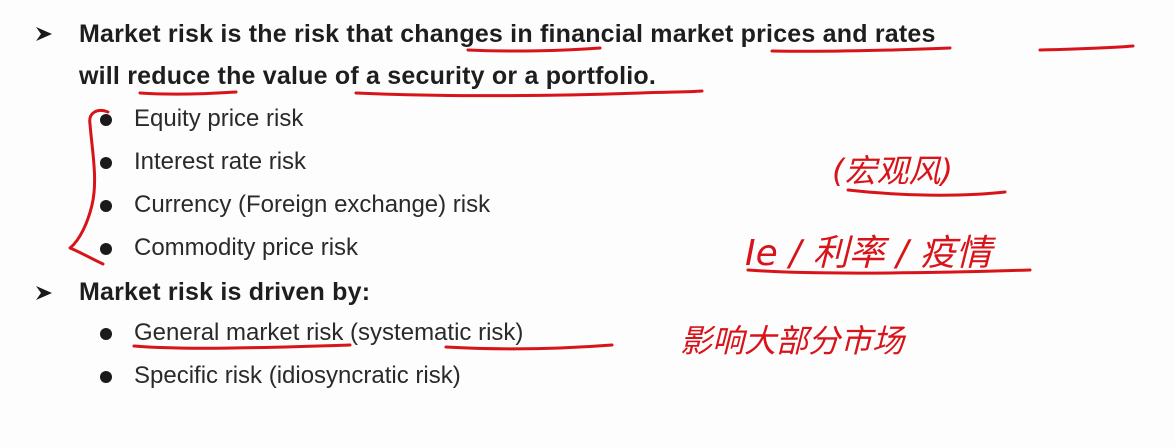 This screenshot has width=1175, height=447. Describe the element at coordinates (1086, 48) in the screenshot. I see `underline-rates` at that location.